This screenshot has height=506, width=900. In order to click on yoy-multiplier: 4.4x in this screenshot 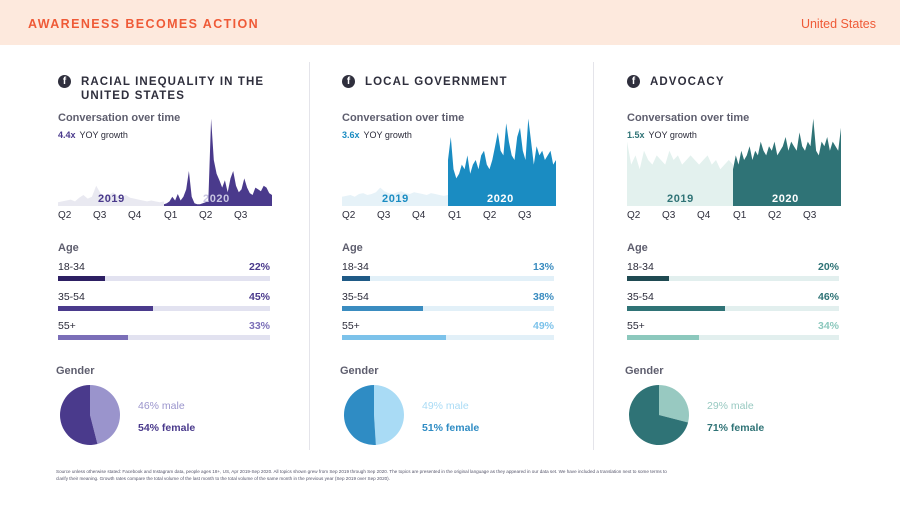, I will do `click(67, 135)`.